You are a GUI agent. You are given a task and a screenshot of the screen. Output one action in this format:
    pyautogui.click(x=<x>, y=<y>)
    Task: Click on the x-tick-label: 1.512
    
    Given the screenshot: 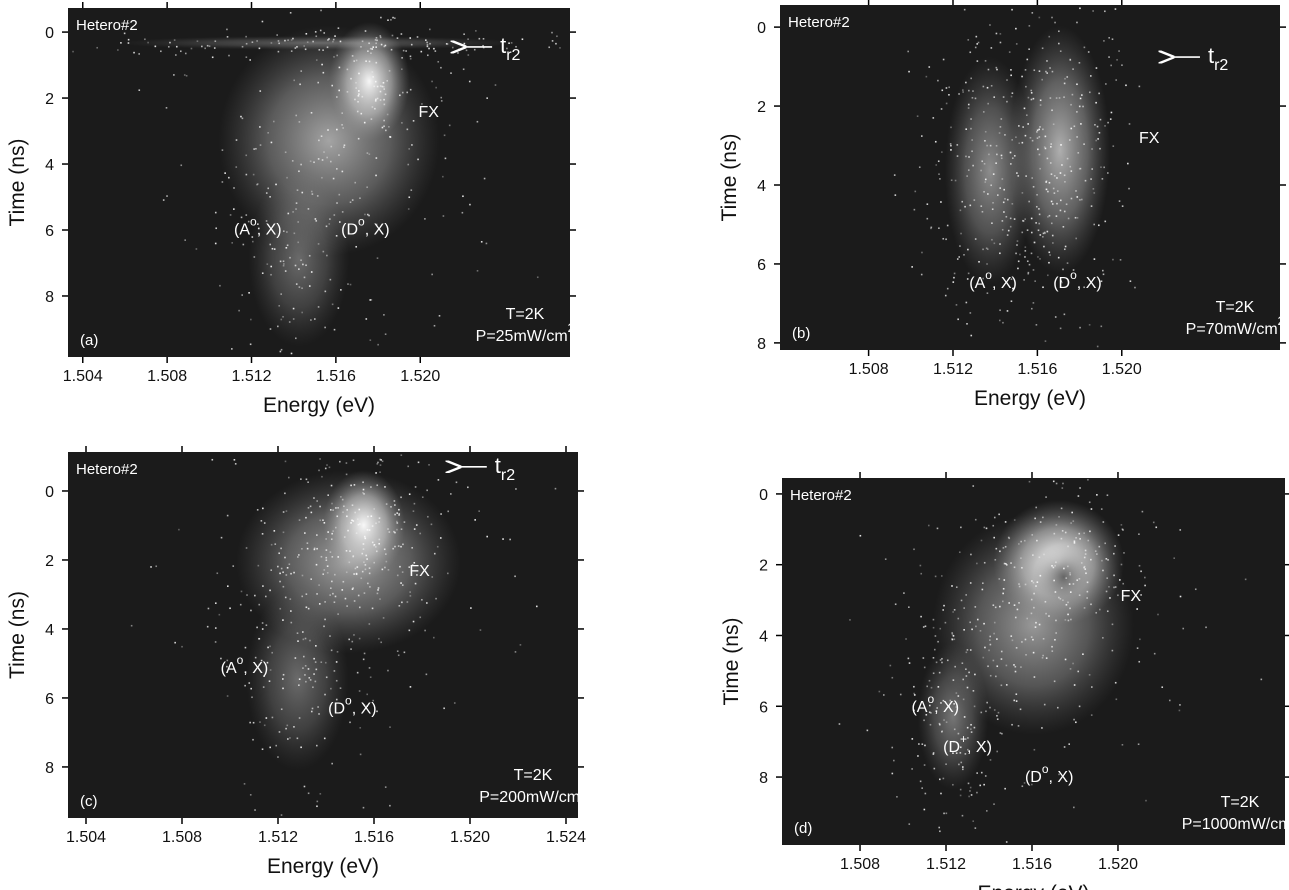 What is the action you would take?
    pyautogui.click(x=251, y=376)
    